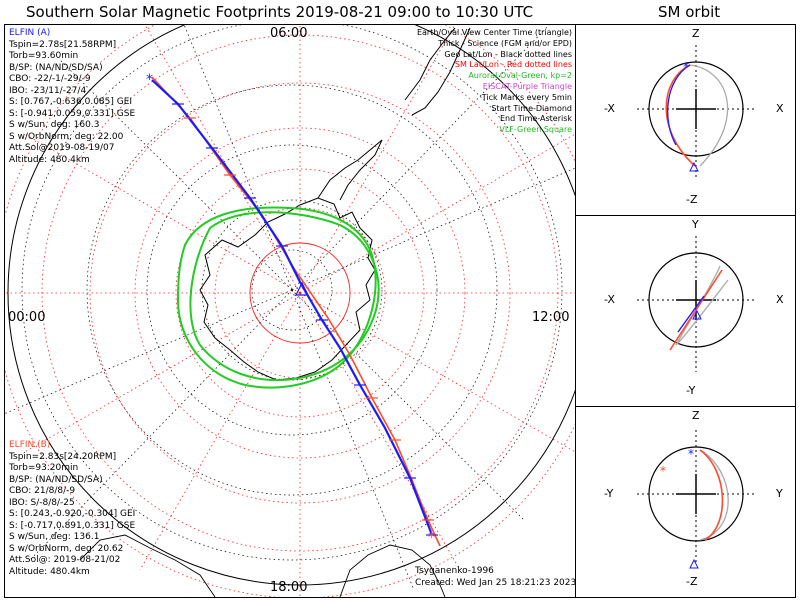 This screenshot has width=800, height=600. Describe the element at coordinates (494, 32) in the screenshot. I see `legend-entry: Earth/Oval View Center Time (triangle)` at that location.